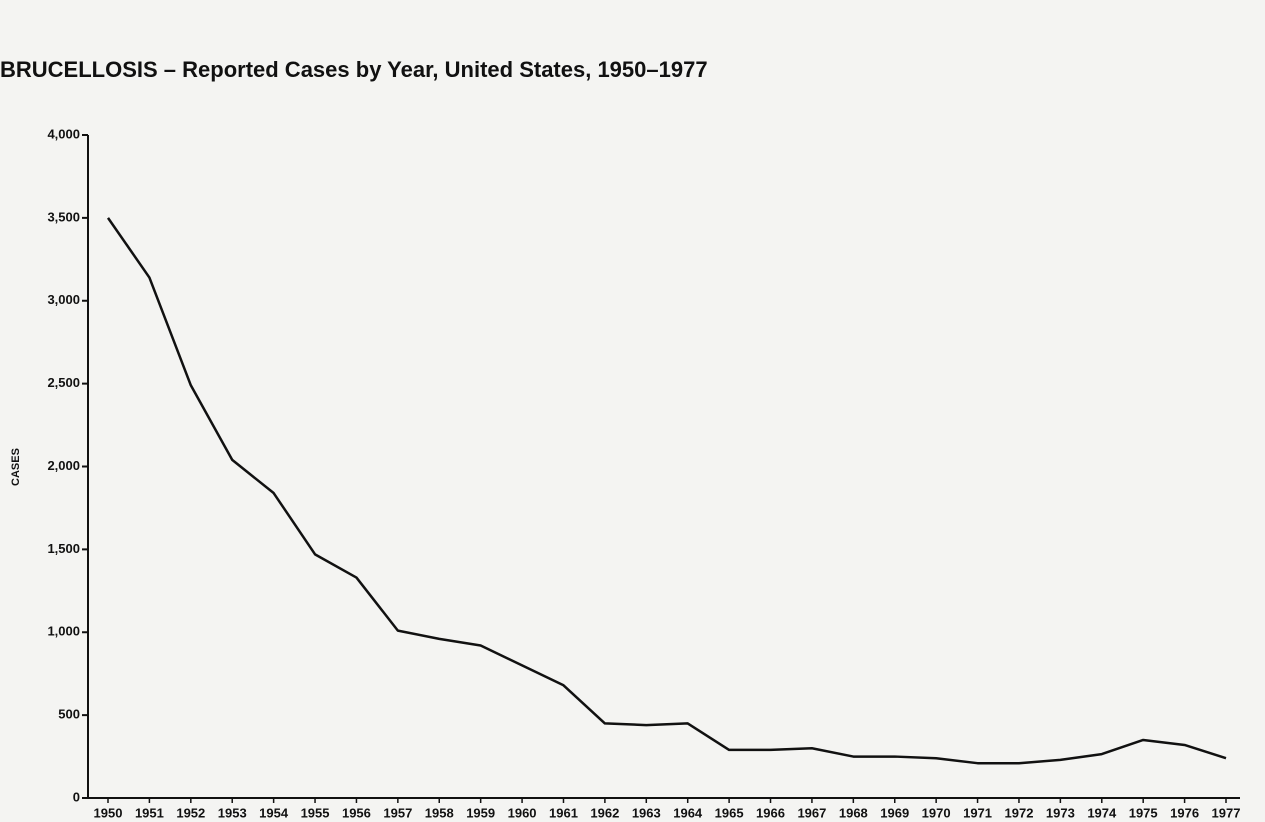 The width and height of the screenshot is (1265, 822). What do you see at coordinates (63, 465) in the screenshot?
I see `y-tick-label: 2,000` at bounding box center [63, 465].